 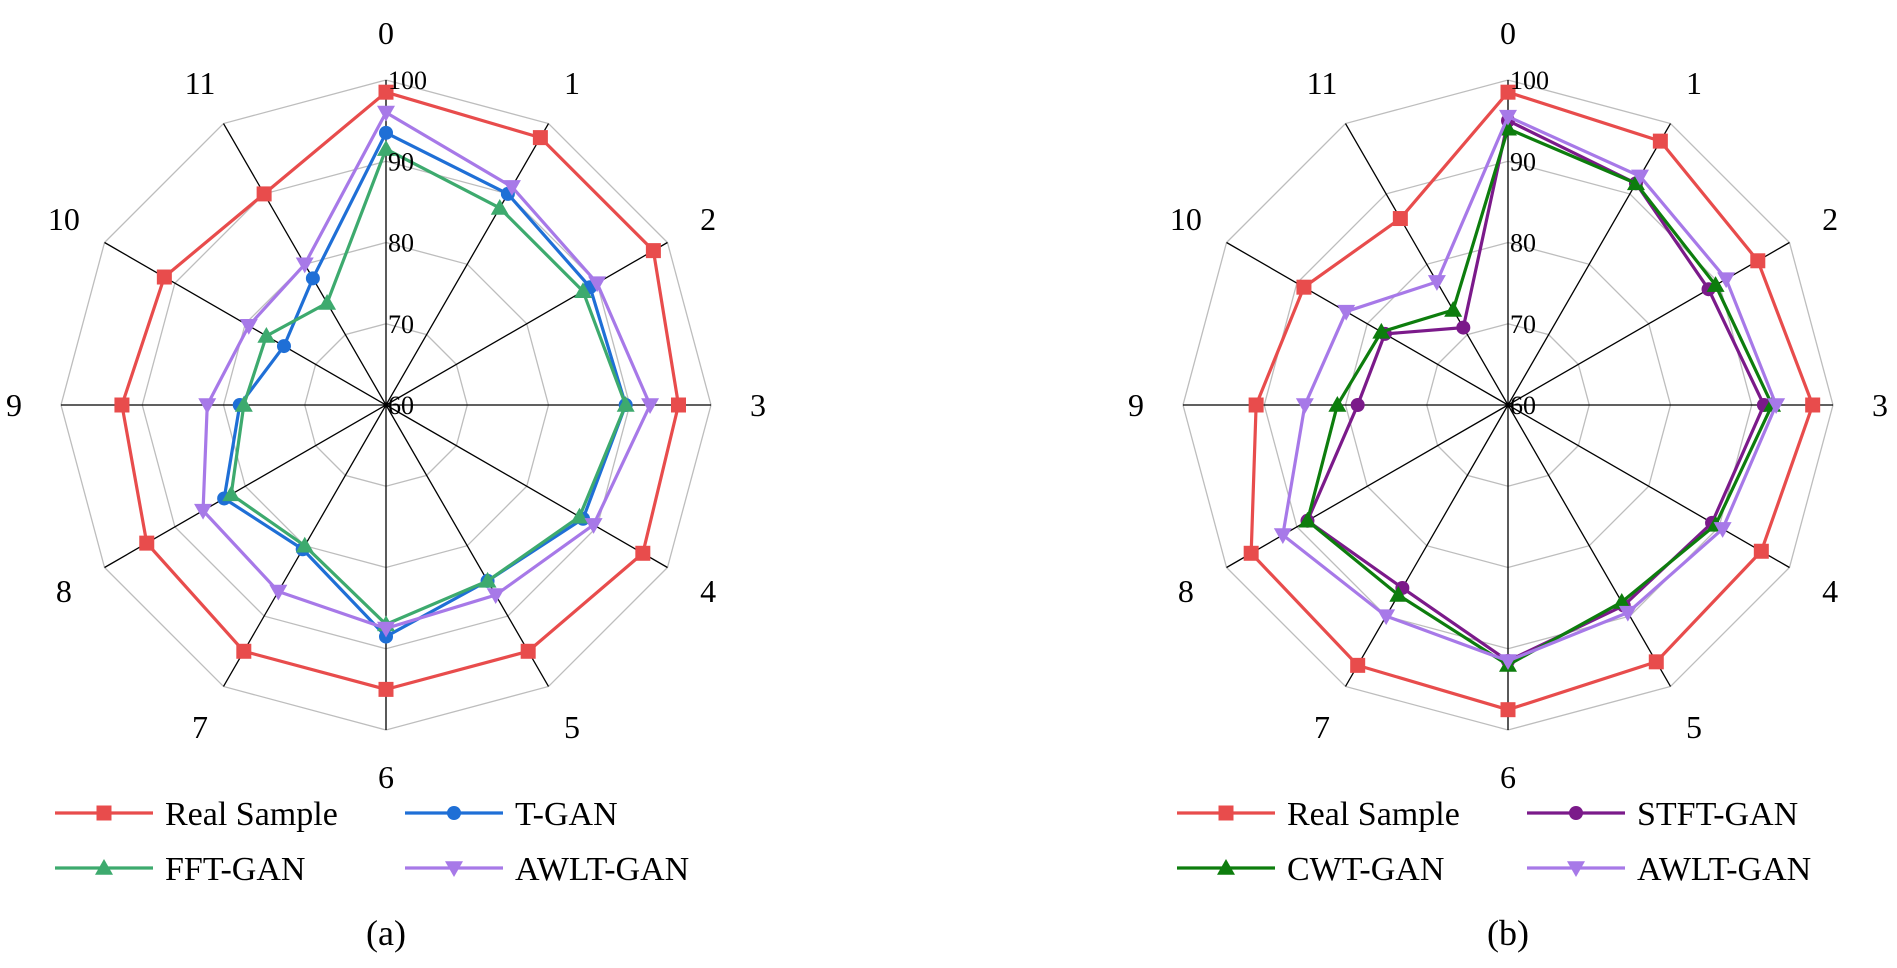 I want to click on series-line-t-gan, so click(x=425, y=384).